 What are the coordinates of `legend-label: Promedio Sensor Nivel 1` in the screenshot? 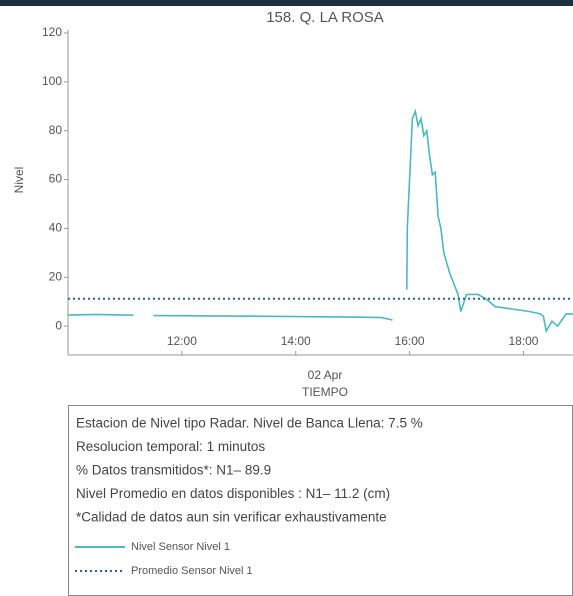 It's located at (192, 571).